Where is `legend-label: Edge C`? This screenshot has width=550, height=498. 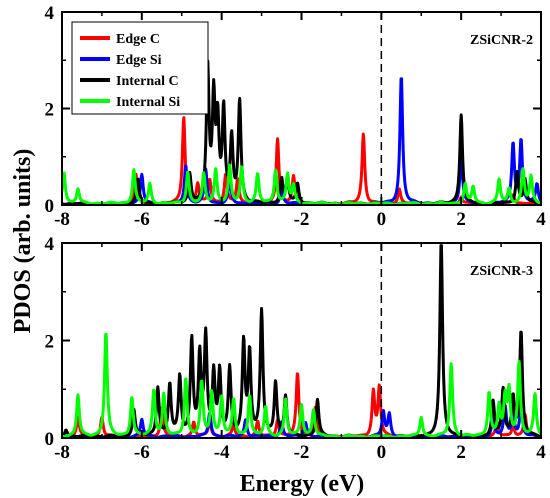 legend-label: Edge C is located at coordinates (138, 39).